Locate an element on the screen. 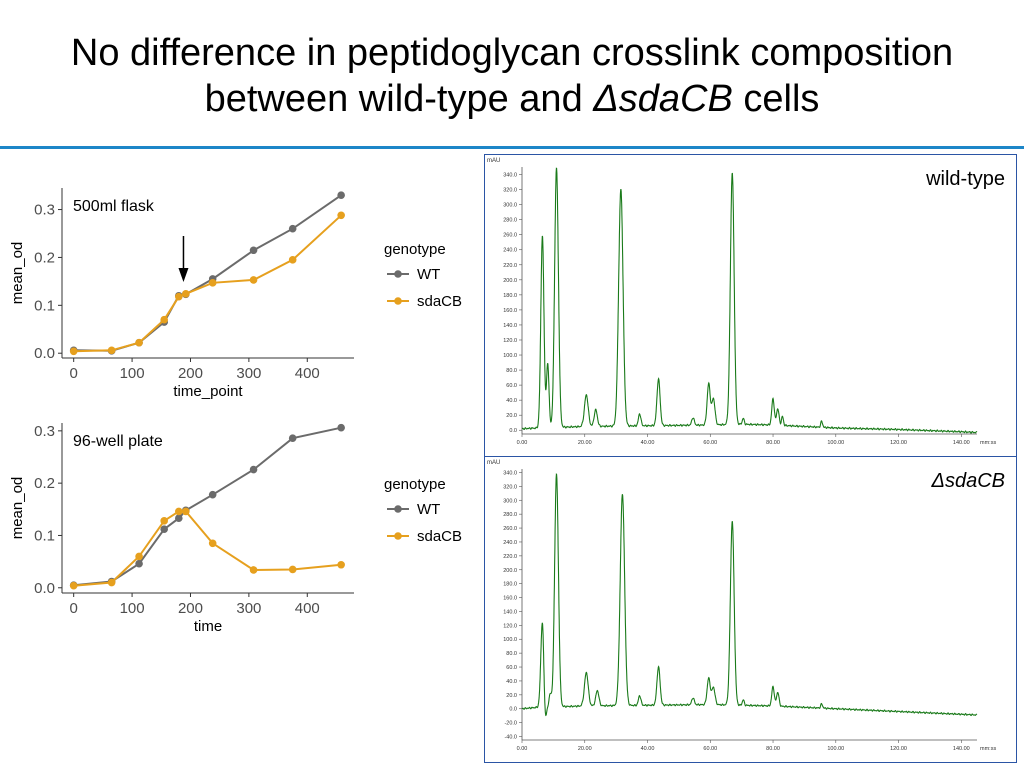 This screenshot has width=1024, height=768. title-line-2-suffix: cells is located at coordinates (776, 99).